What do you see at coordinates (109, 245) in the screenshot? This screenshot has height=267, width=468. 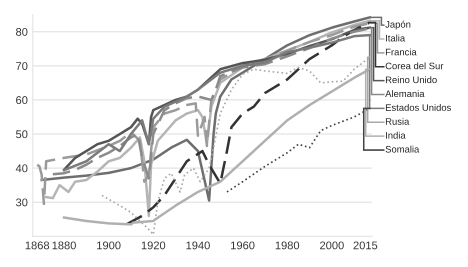 I see `x-tick-label: 1900` at bounding box center [109, 245].